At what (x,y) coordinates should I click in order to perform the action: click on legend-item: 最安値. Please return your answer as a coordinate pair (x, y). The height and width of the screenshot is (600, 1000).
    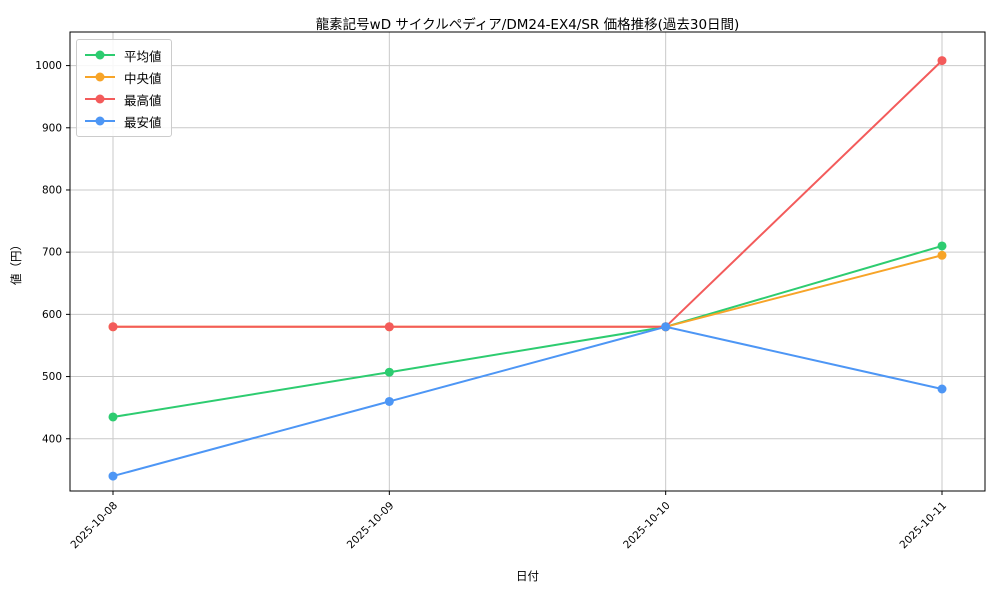
    Looking at the image, I should click on (123, 121).